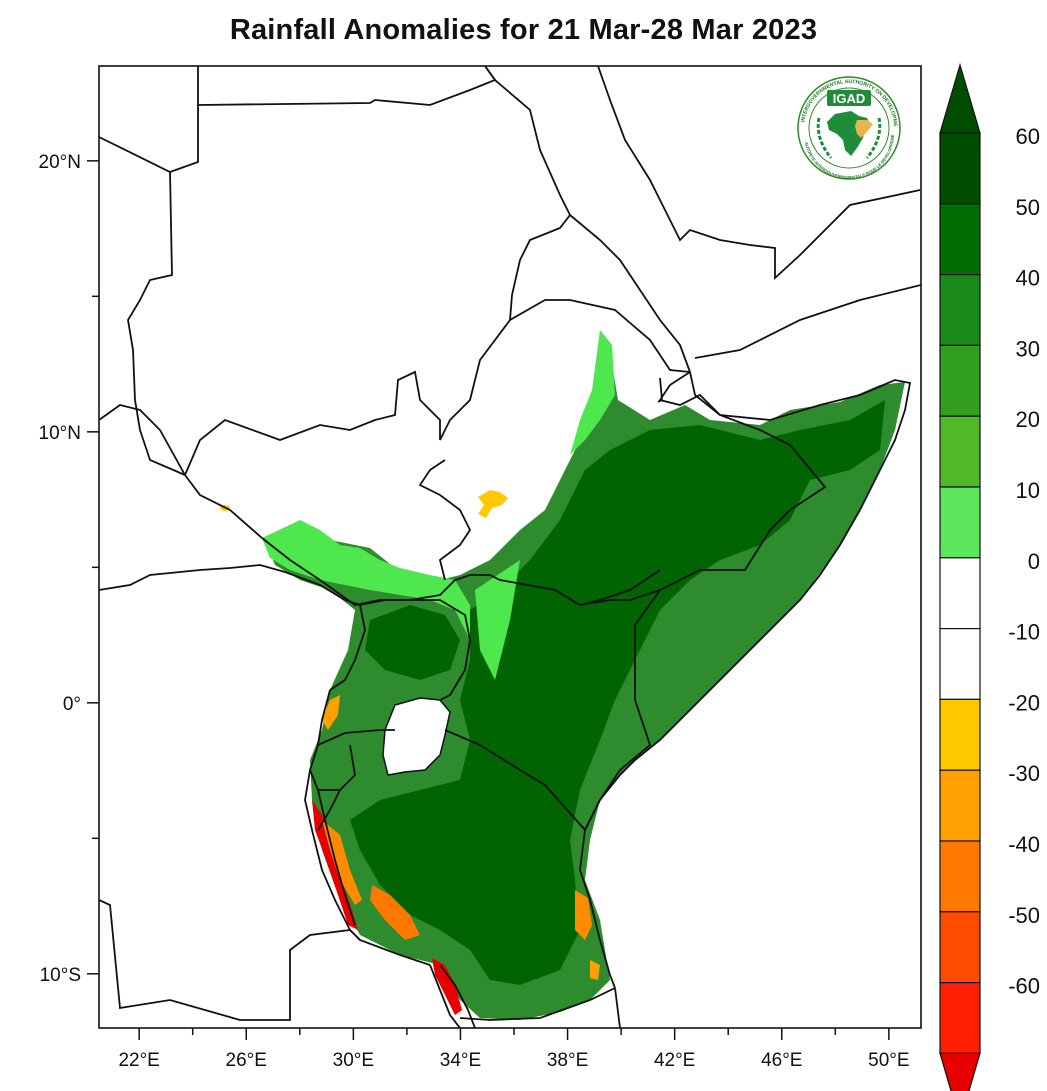  What do you see at coordinates (1024, 844) in the screenshot?
I see `colorbar-label: -40` at bounding box center [1024, 844].